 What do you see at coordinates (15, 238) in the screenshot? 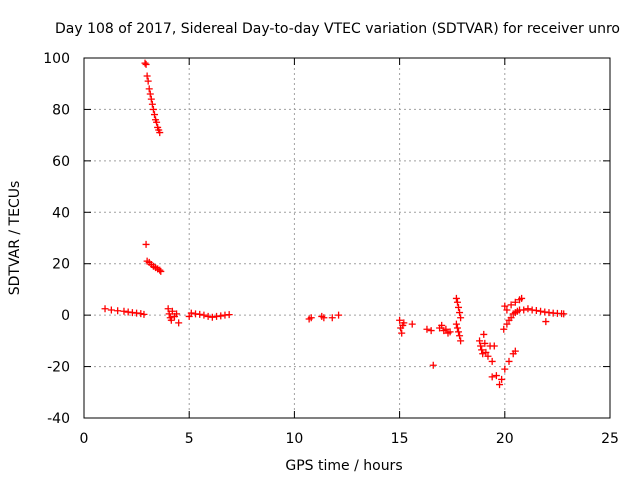
I see `y-axis-label: SDTVAR / TECUs` at bounding box center [15, 238].